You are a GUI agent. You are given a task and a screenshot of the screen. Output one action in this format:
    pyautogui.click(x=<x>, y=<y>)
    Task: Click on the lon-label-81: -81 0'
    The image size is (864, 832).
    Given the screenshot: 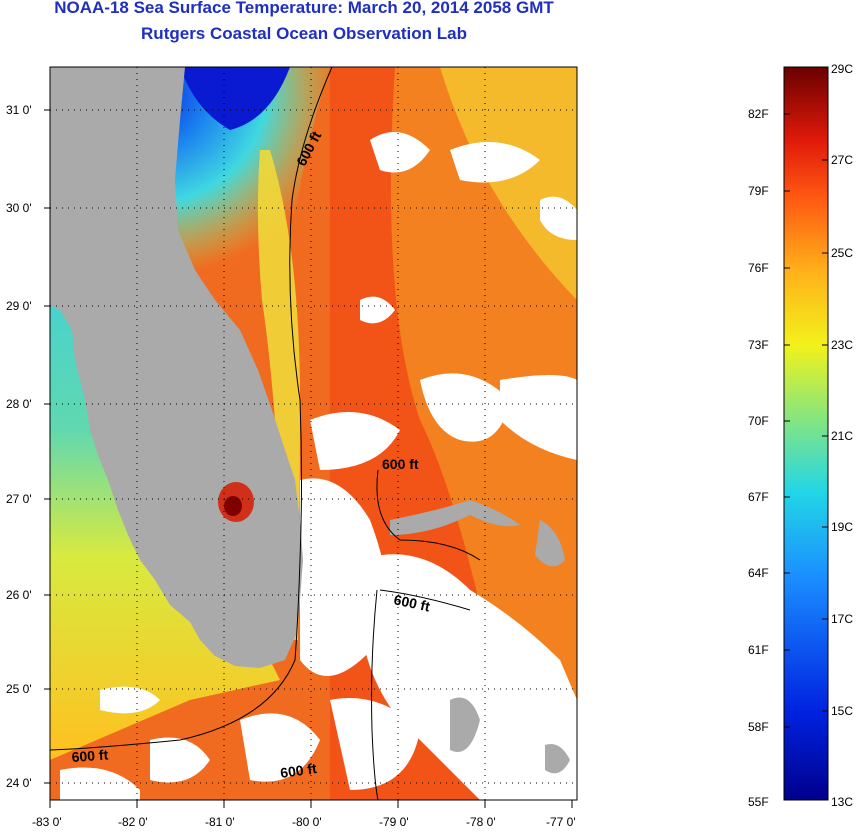 What is the action you would take?
    pyautogui.click(x=220, y=822)
    